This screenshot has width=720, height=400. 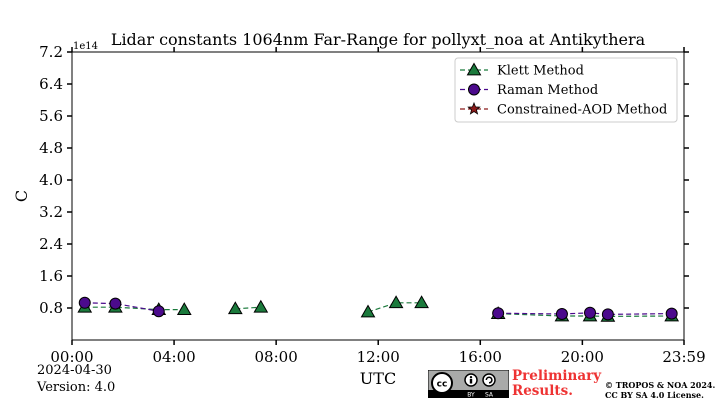 What do you see at coordinates (51, 308) in the screenshot?
I see `y-tick-label: 0.8` at bounding box center [51, 308].